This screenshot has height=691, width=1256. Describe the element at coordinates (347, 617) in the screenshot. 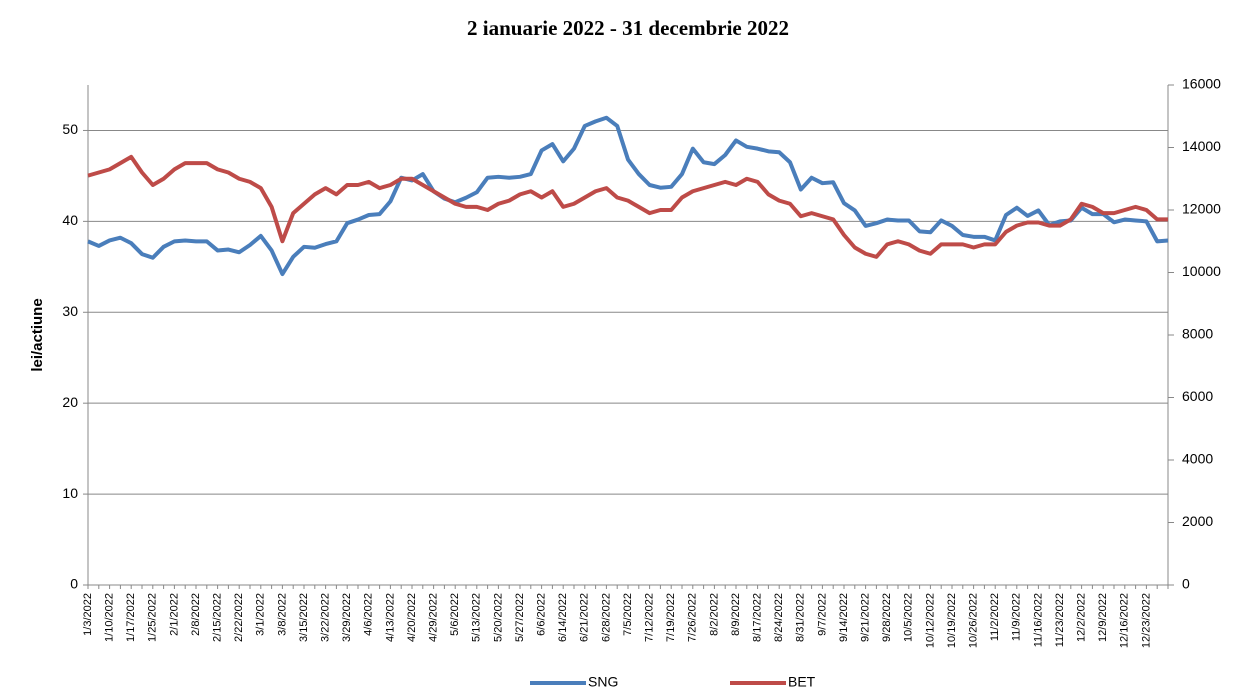

I see `x-tick-label: 3/29/2022` at that location.